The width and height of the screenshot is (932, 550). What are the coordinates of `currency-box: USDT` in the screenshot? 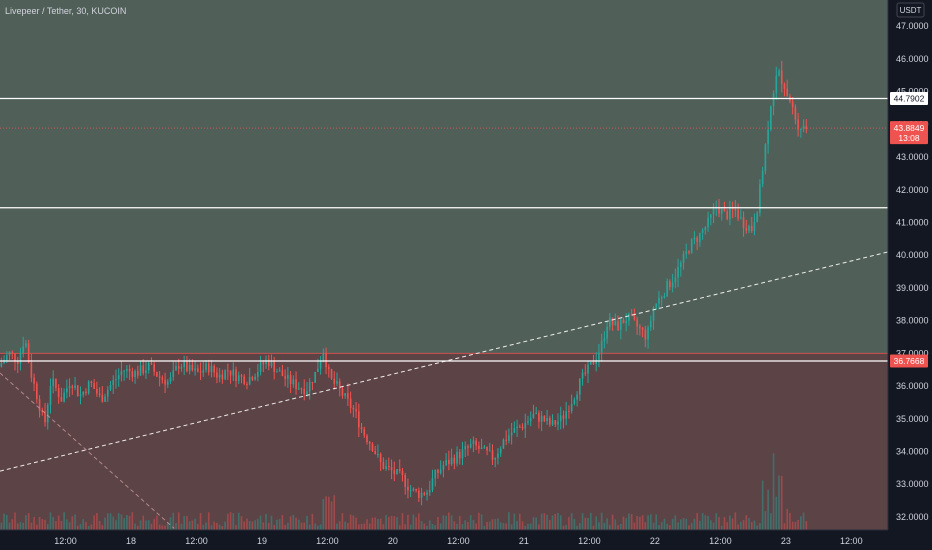 It's located at (910, 10).